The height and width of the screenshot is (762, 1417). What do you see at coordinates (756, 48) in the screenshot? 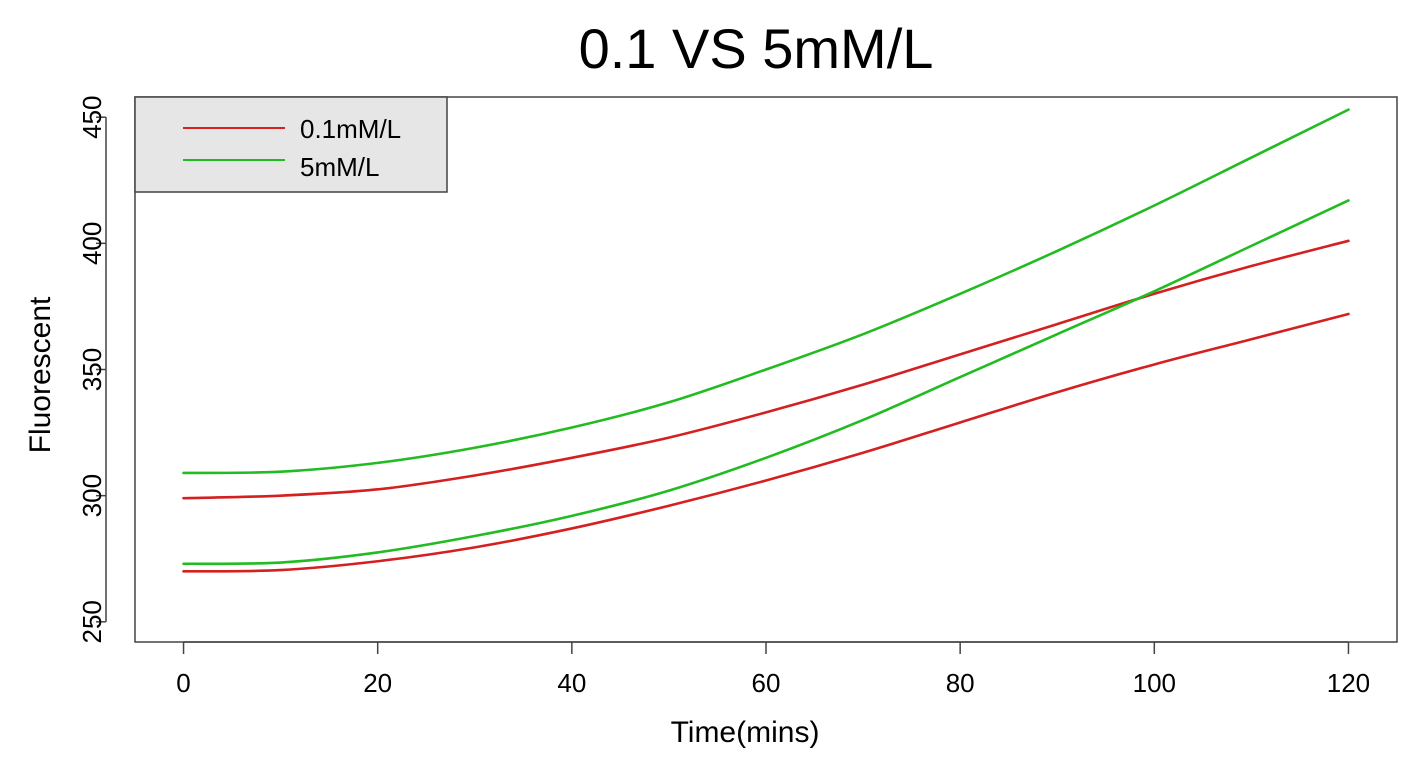
I see `chart-title: 0.1 VS 5mM/L` at bounding box center [756, 48].